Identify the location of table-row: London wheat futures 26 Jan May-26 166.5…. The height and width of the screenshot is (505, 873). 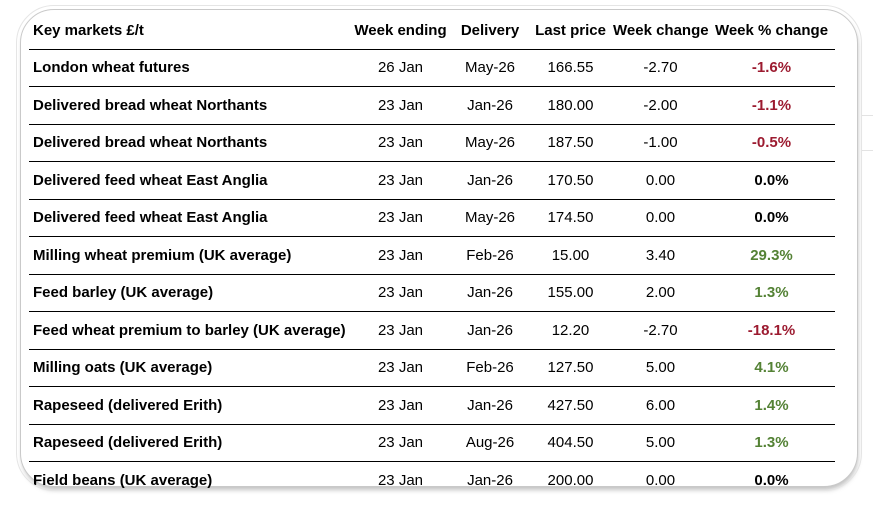
(432, 68).